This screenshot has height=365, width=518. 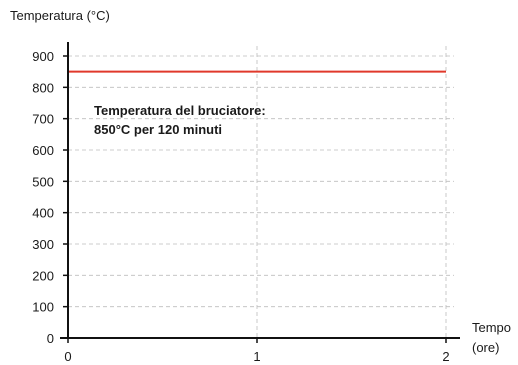 What do you see at coordinates (485, 347) in the screenshot?
I see `x-axis-label-line2: (ore)` at bounding box center [485, 347].